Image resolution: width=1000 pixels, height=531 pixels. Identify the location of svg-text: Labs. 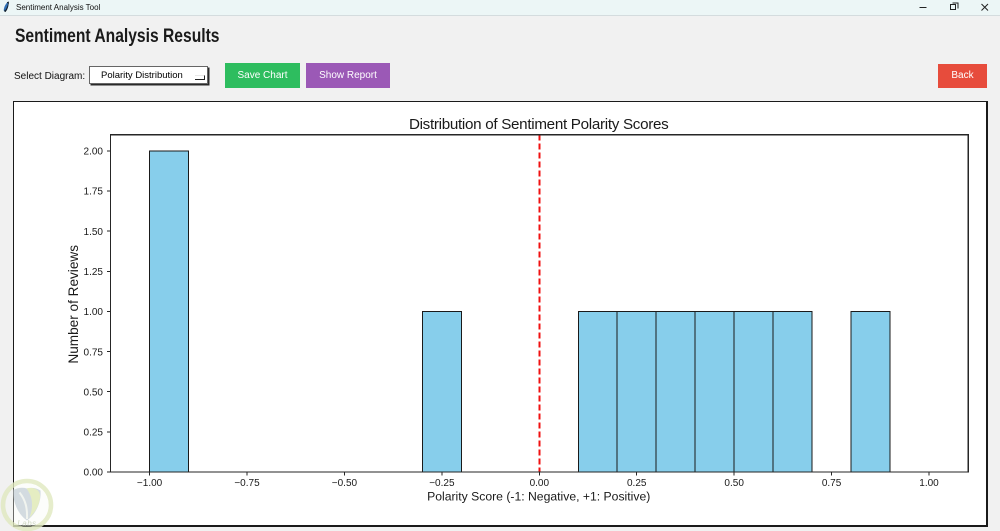
(26, 523).